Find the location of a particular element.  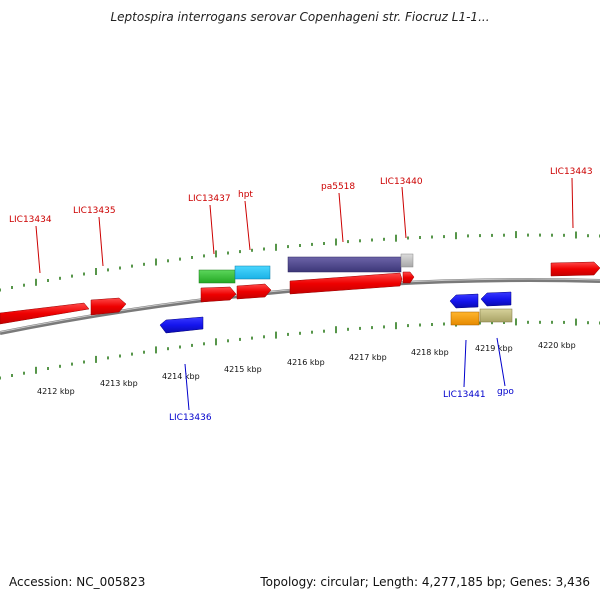

gene-label-forward: LIC13440 is located at coordinates (401, 182).